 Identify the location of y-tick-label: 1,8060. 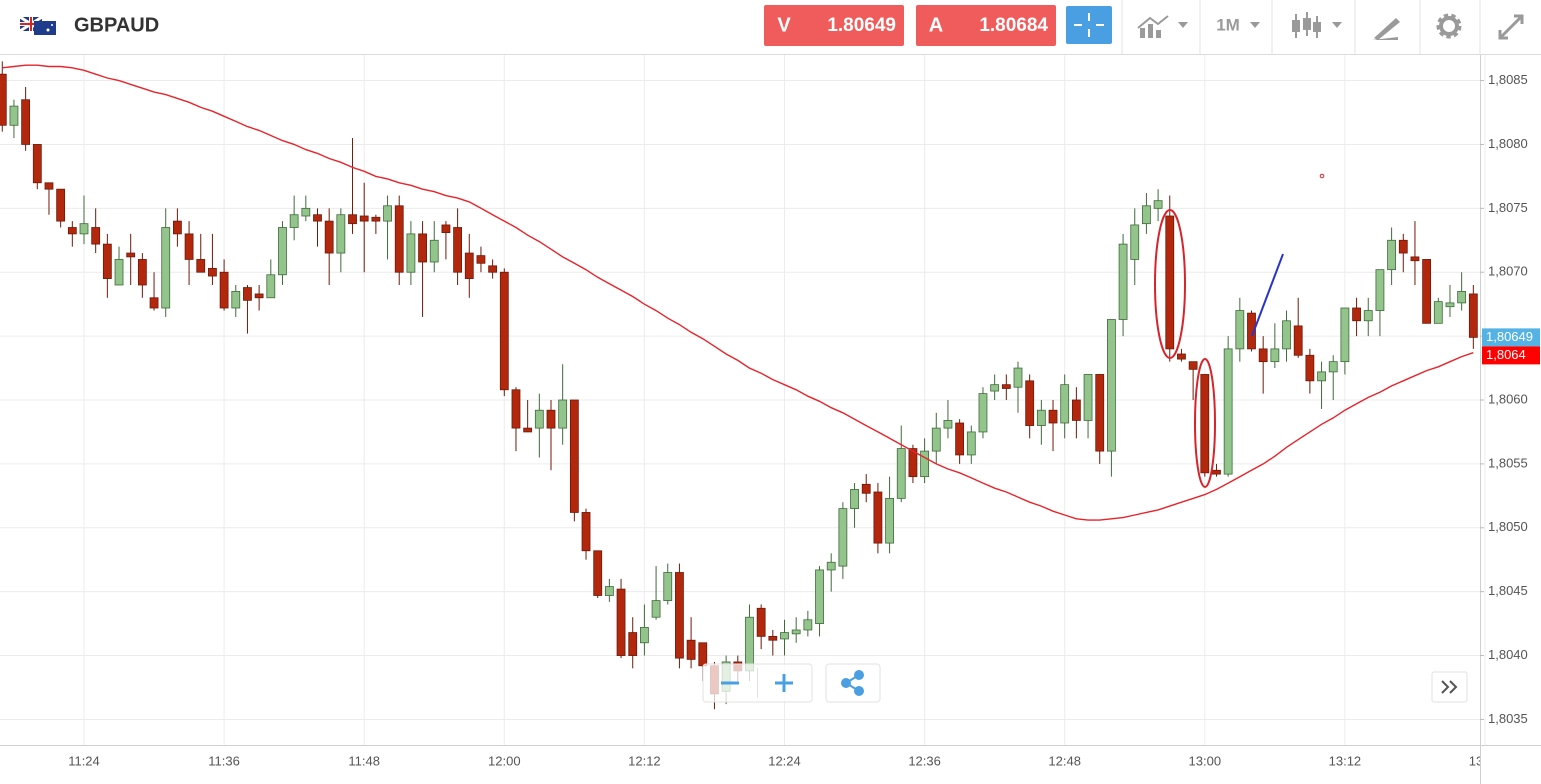
(1508, 398).